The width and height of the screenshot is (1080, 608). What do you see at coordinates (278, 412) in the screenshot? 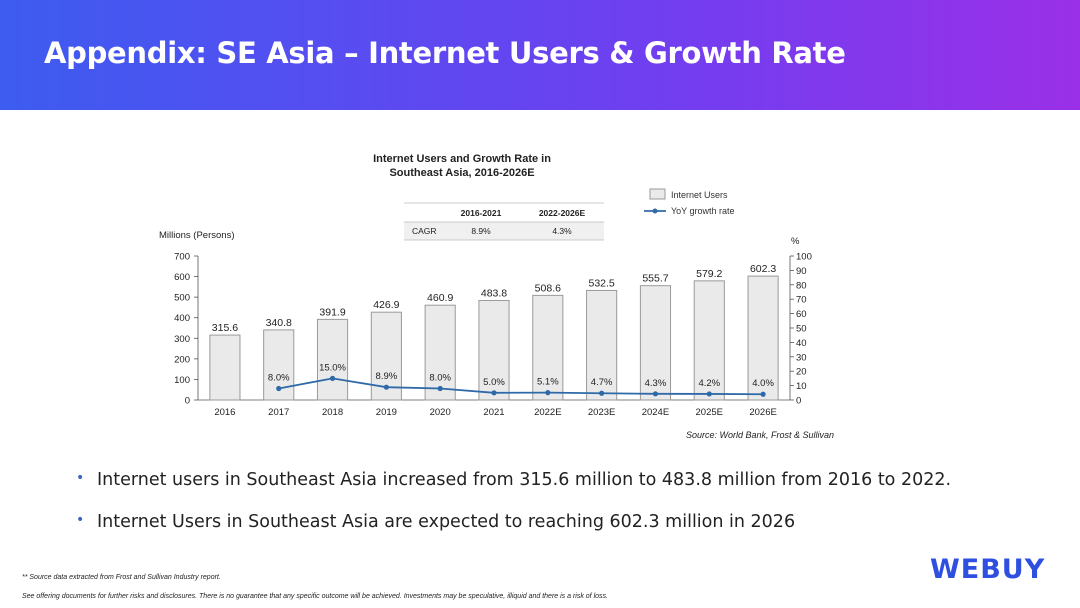
I see `x-tick-label: 2017` at bounding box center [278, 412].